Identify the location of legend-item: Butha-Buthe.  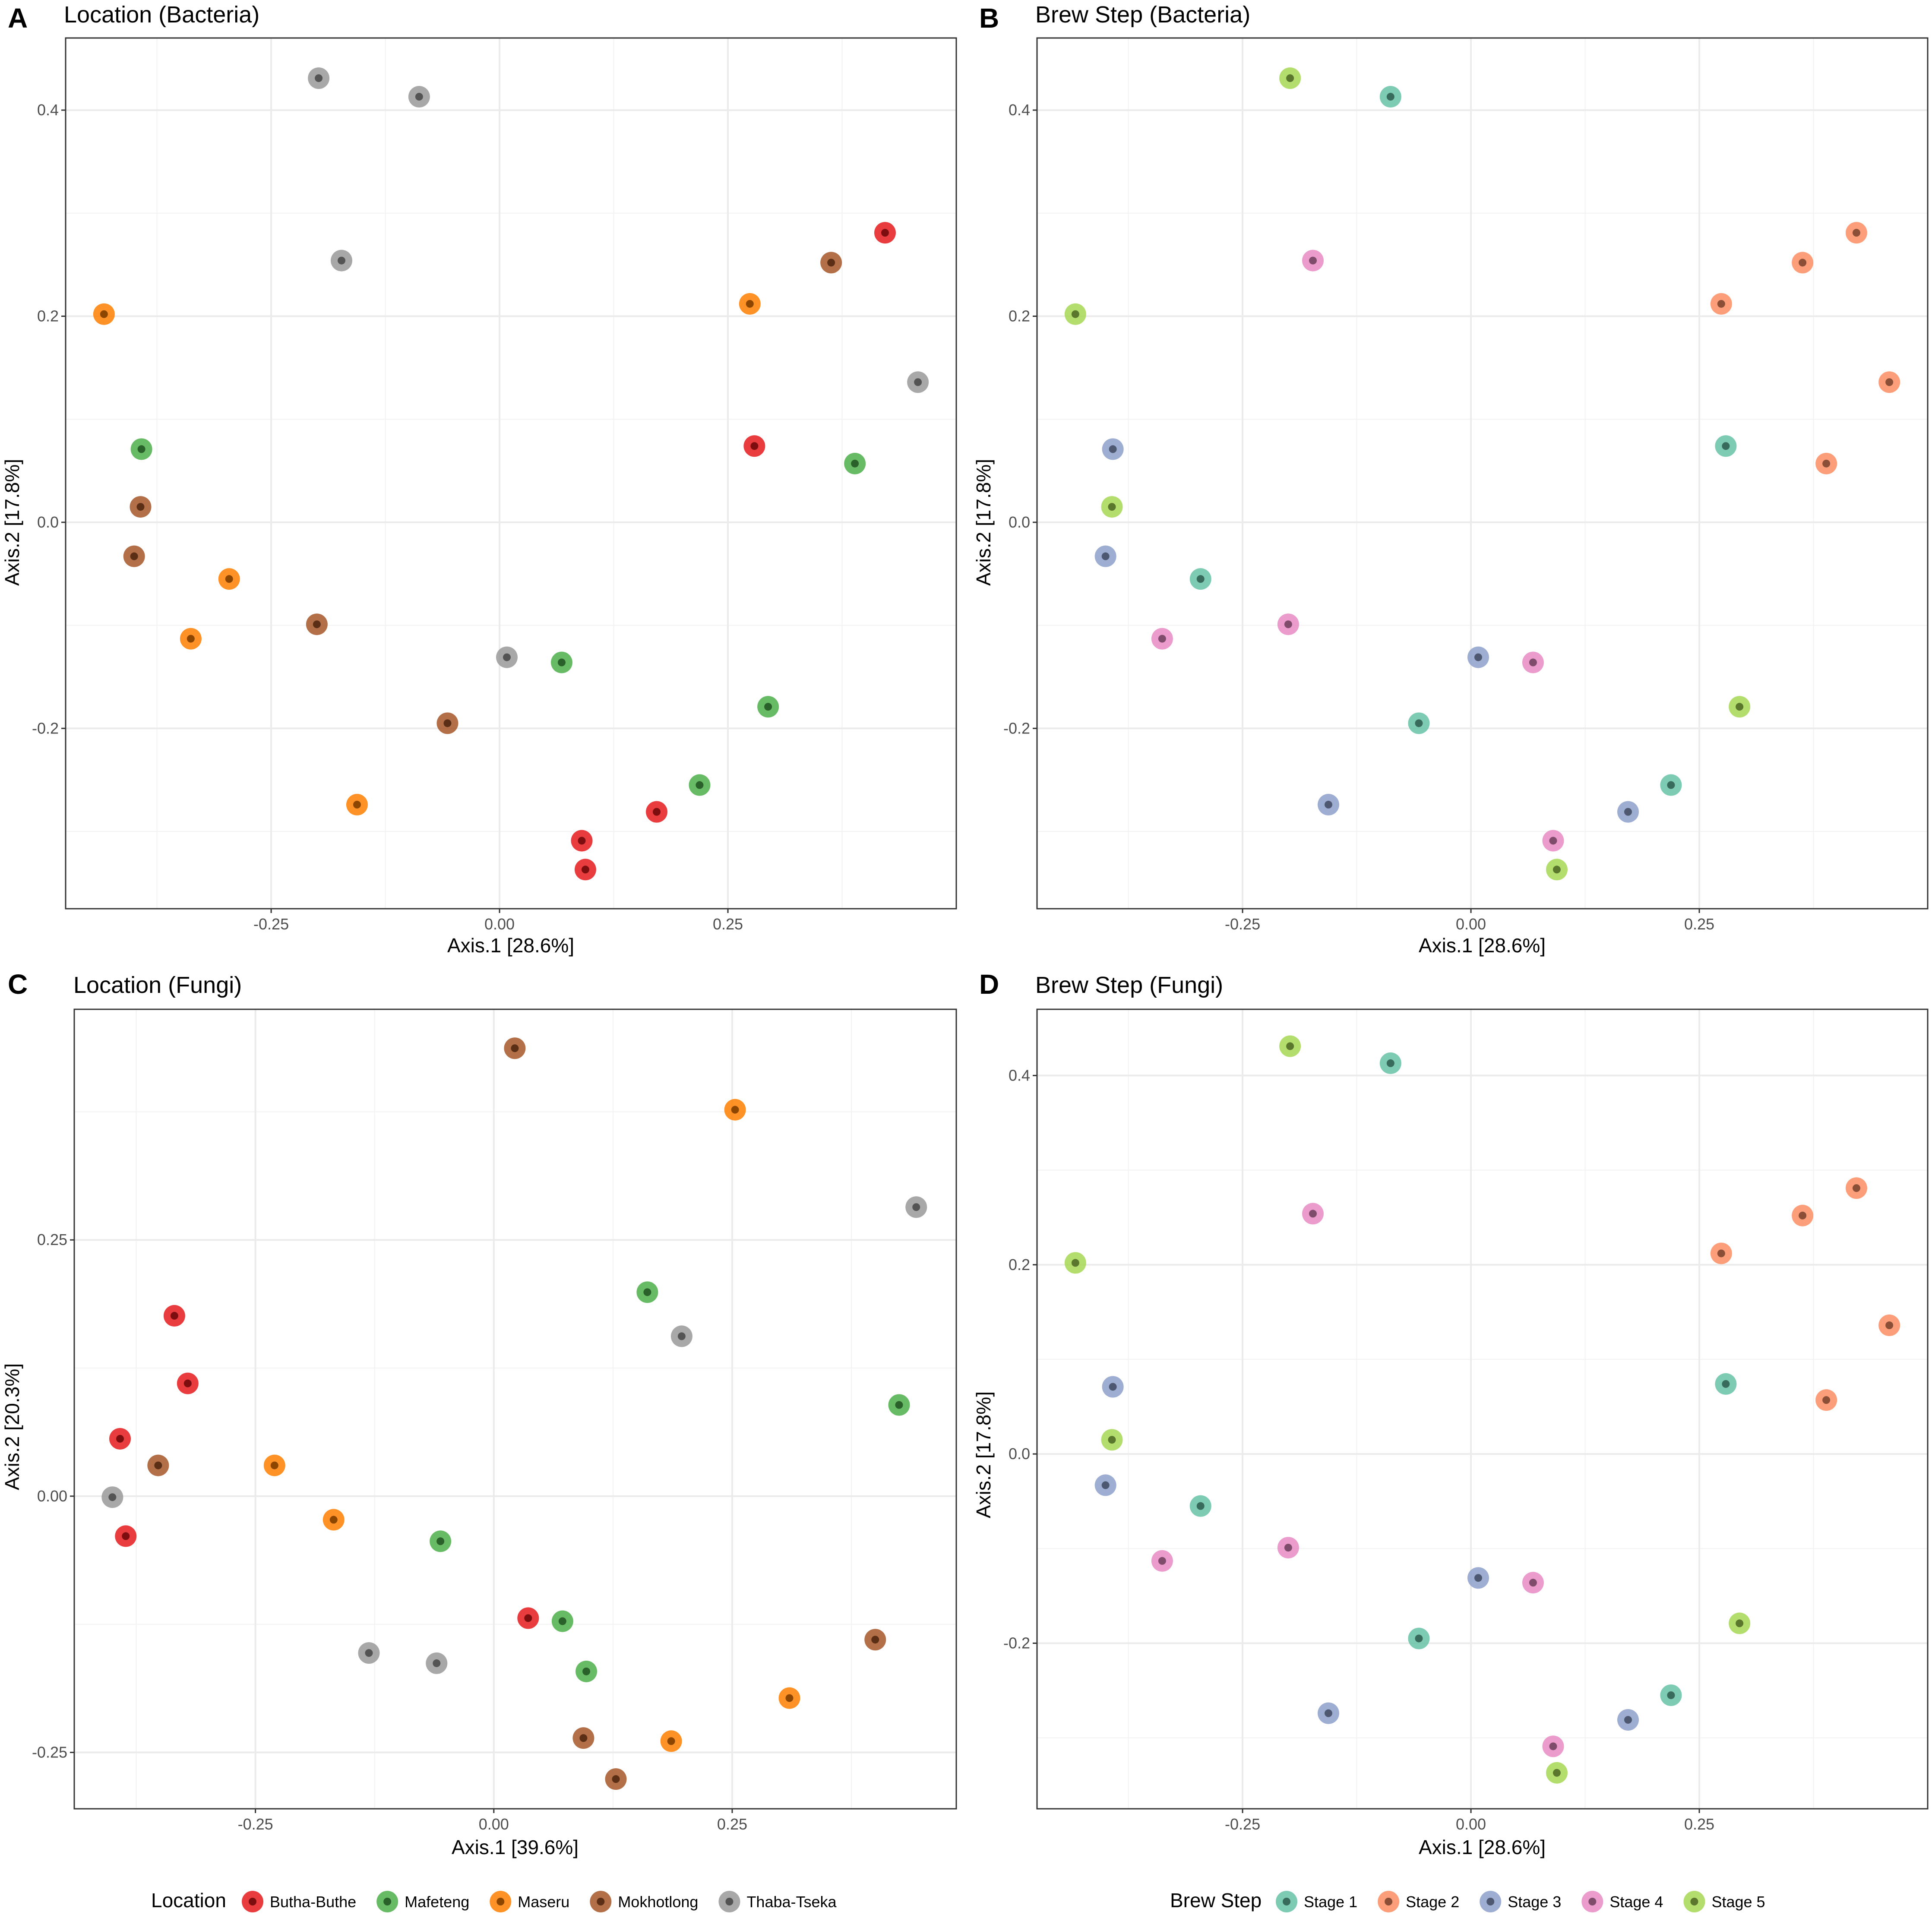
(299, 1901).